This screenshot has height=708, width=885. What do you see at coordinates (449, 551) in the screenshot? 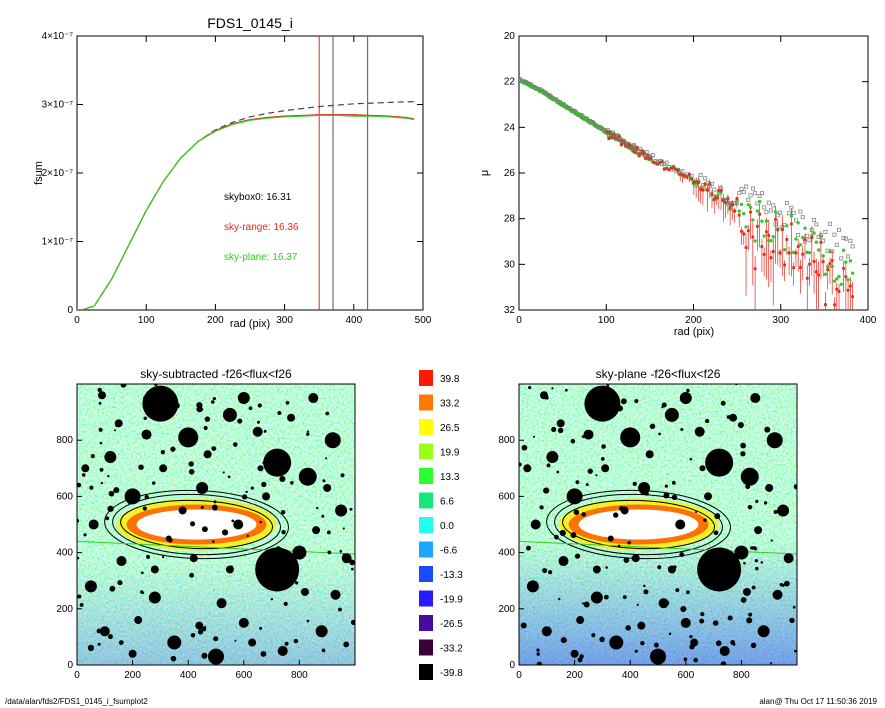
I see `colorbar-label: -6.6` at bounding box center [449, 551].